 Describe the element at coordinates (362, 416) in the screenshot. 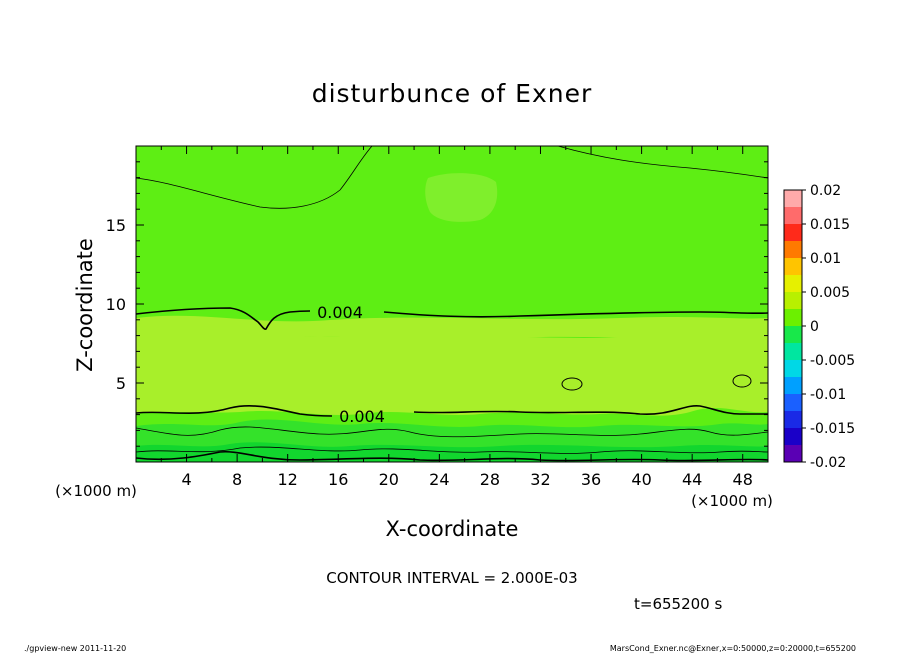

I see `contour-label-lower: 0.004` at that location.